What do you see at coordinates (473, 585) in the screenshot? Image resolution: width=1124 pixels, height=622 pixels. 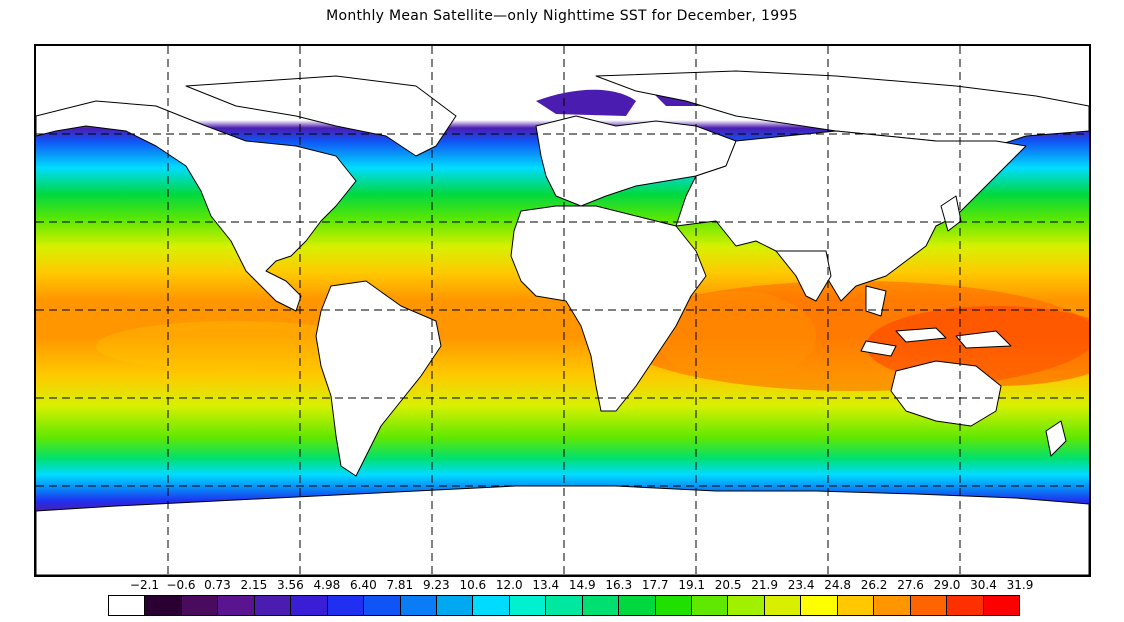 I see `colorbar-tick-label: 10.6` at bounding box center [473, 585].